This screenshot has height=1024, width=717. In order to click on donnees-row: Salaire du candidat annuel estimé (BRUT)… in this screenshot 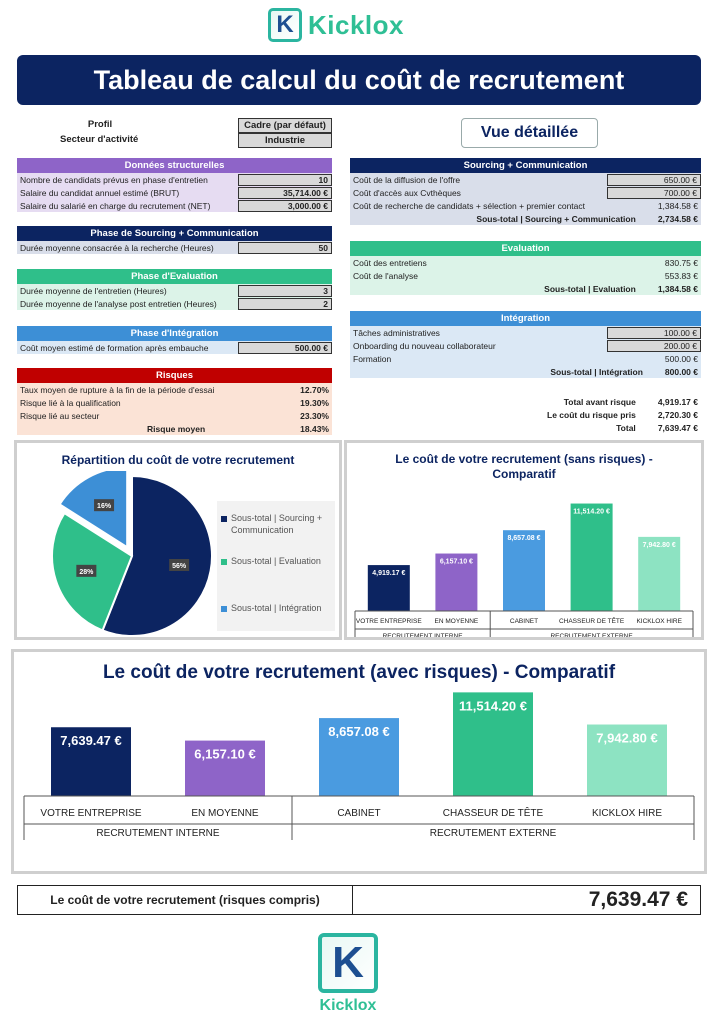, I will do `click(174, 192)`.